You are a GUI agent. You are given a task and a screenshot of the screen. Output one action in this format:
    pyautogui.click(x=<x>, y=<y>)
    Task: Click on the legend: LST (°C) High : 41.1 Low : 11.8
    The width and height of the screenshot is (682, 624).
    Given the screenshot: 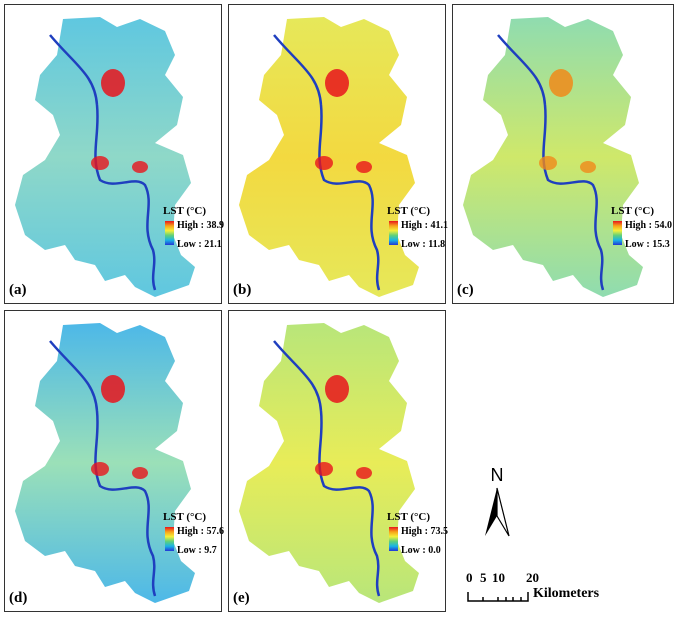 What is the action you would take?
    pyautogui.click(x=419, y=227)
    